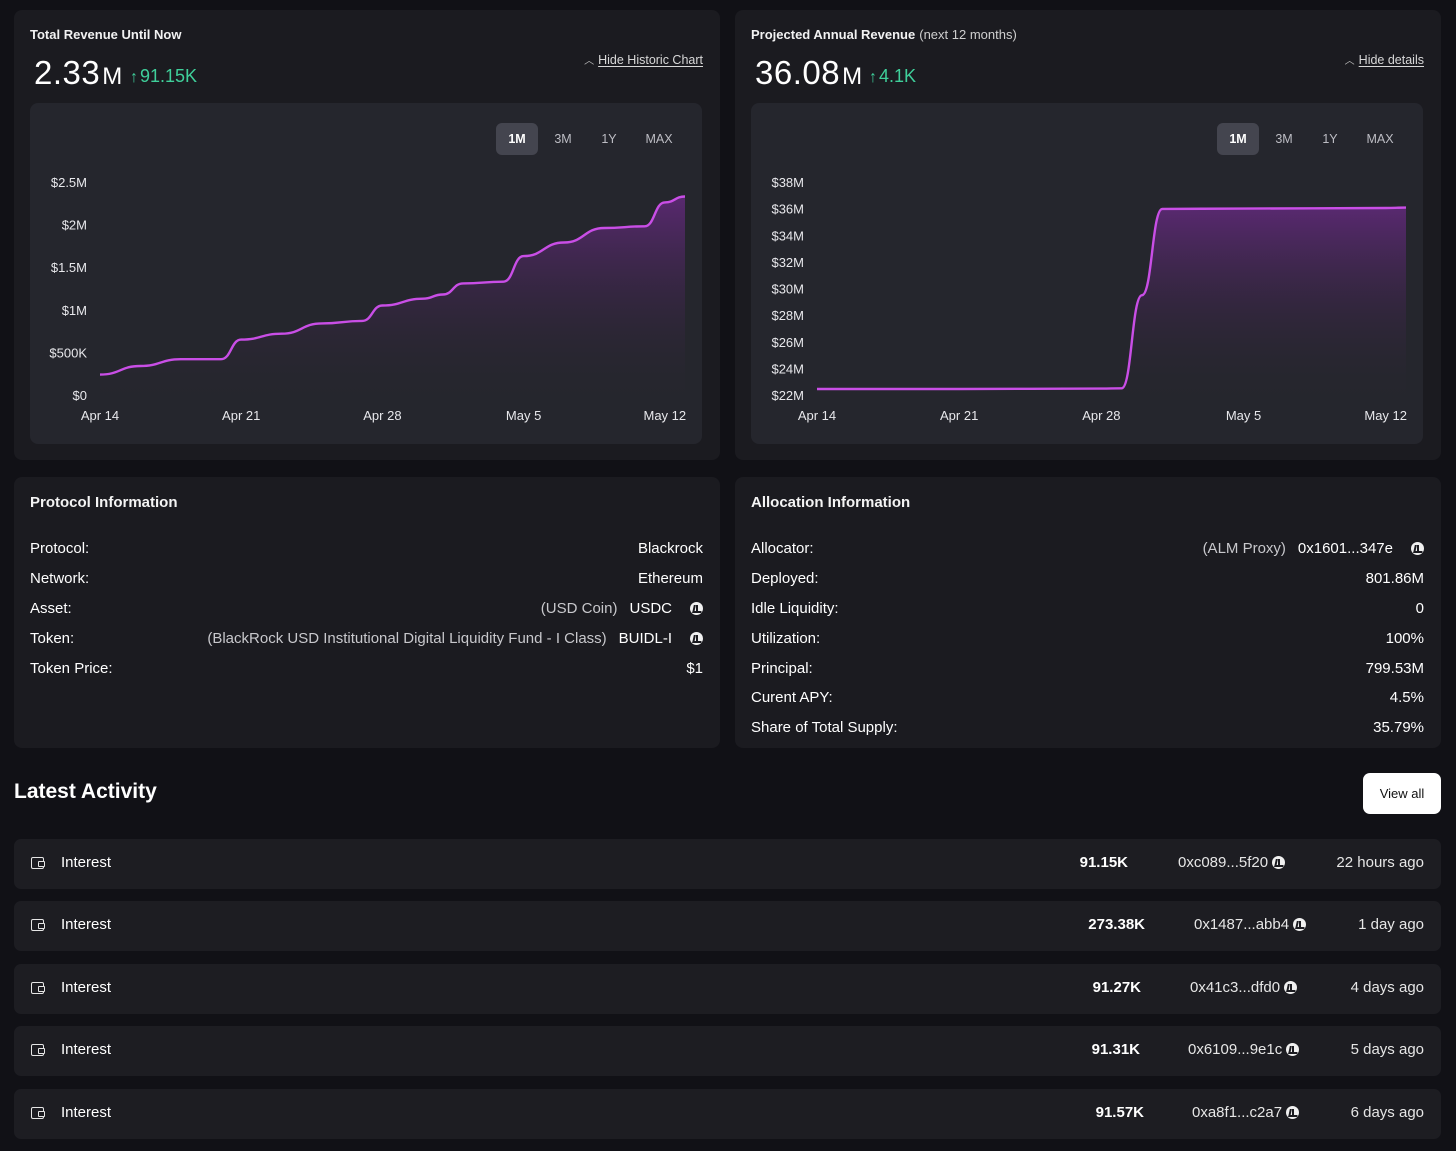 This screenshot has width=1456, height=1151. I want to click on y-tick-label: $30M, so click(787, 289).